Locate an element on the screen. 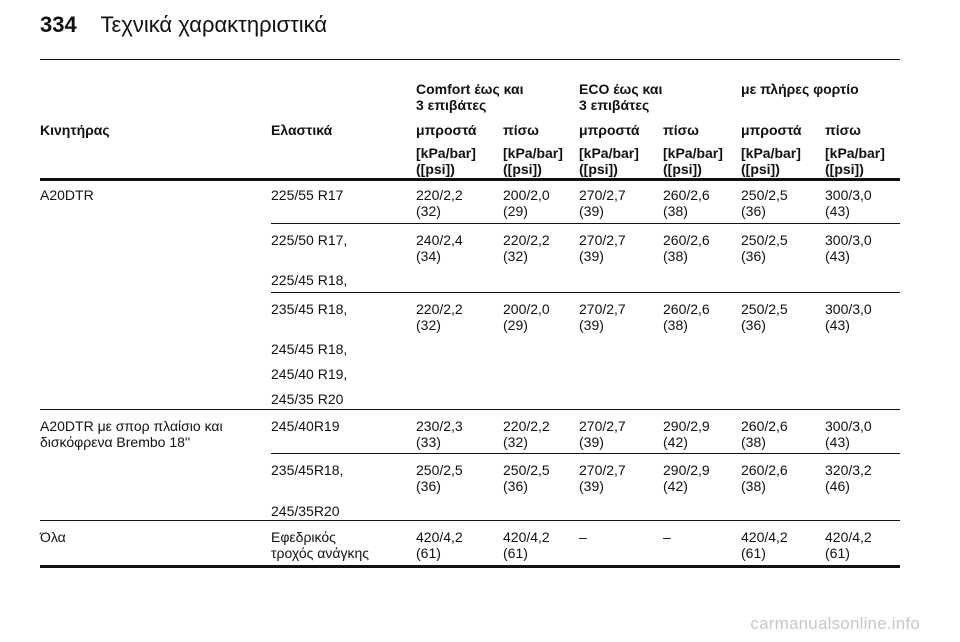 The image size is (960, 642). tire-size: 235/45 R18, is located at coordinates (309, 309).